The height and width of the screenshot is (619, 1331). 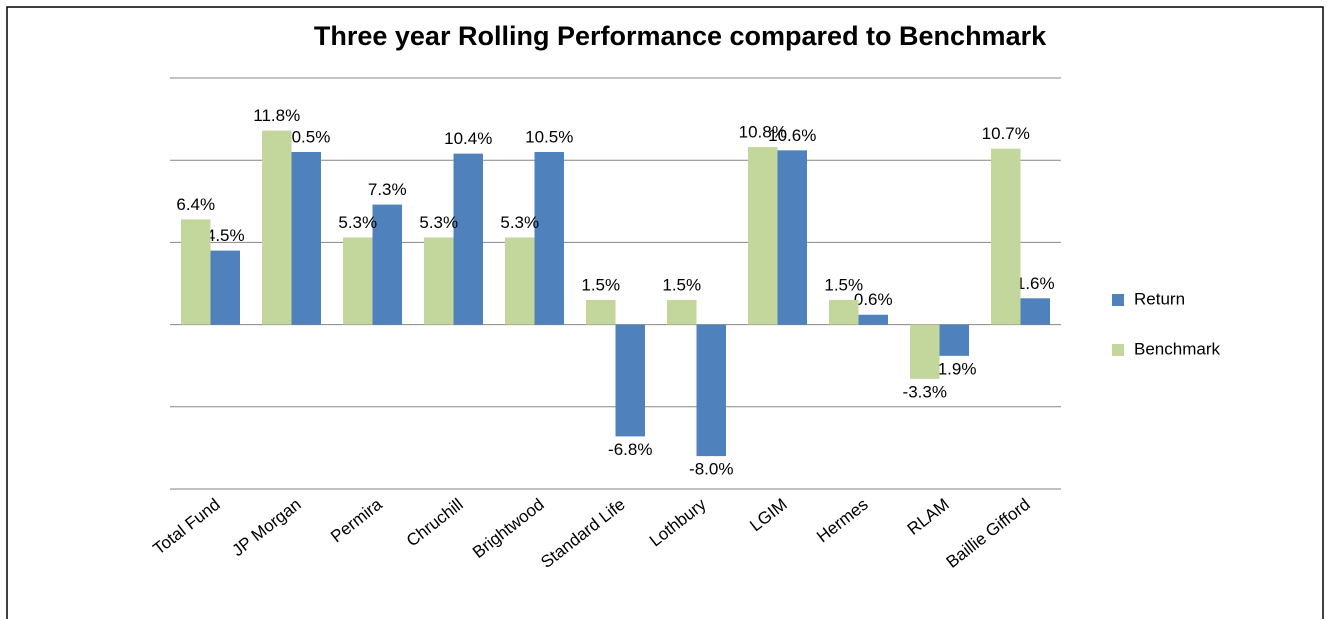 I want to click on value-label: 1.6%, so click(x=1035, y=283).